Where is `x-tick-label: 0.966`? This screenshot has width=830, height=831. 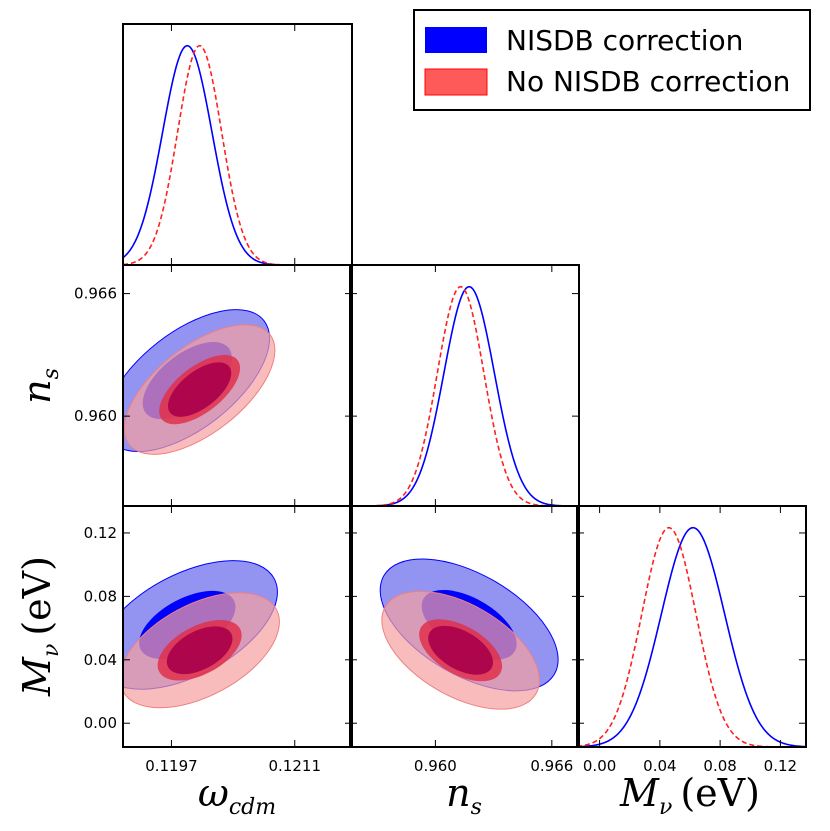
x-tick-label: 0.966 is located at coordinates (551, 766).